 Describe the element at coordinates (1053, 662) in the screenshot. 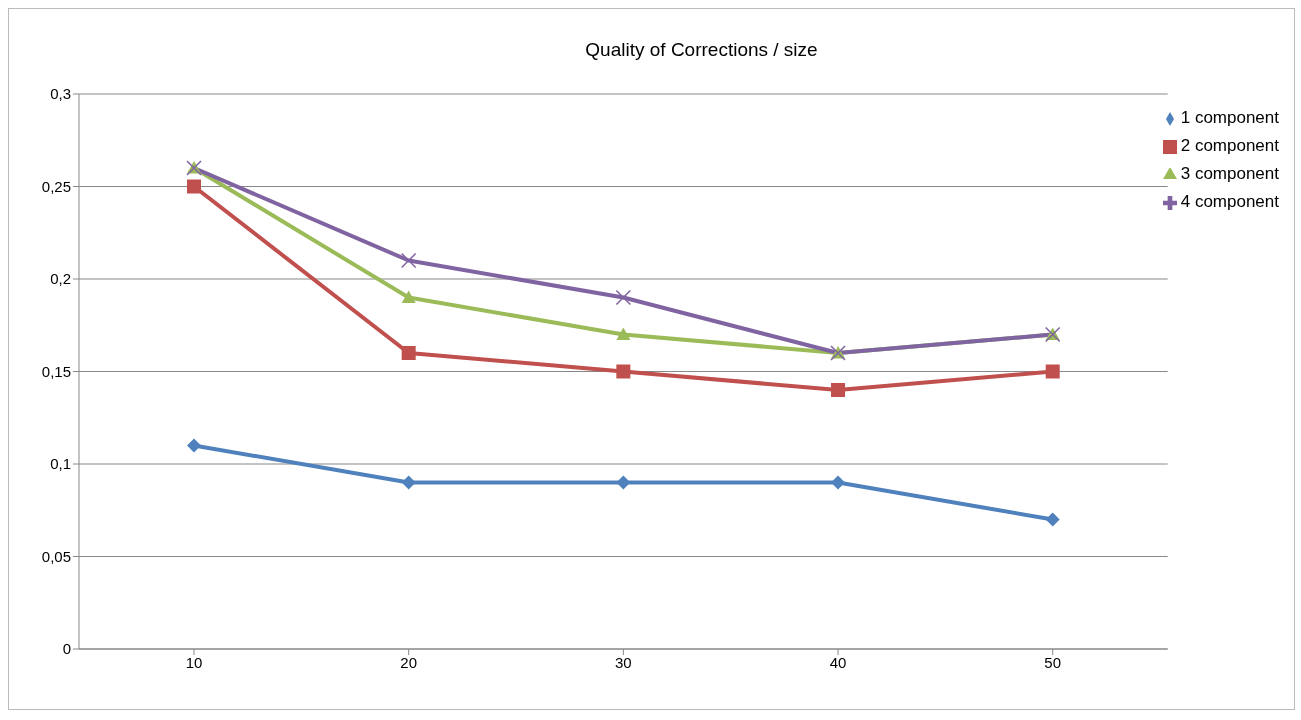

I see `x-tick-label: 50` at that location.